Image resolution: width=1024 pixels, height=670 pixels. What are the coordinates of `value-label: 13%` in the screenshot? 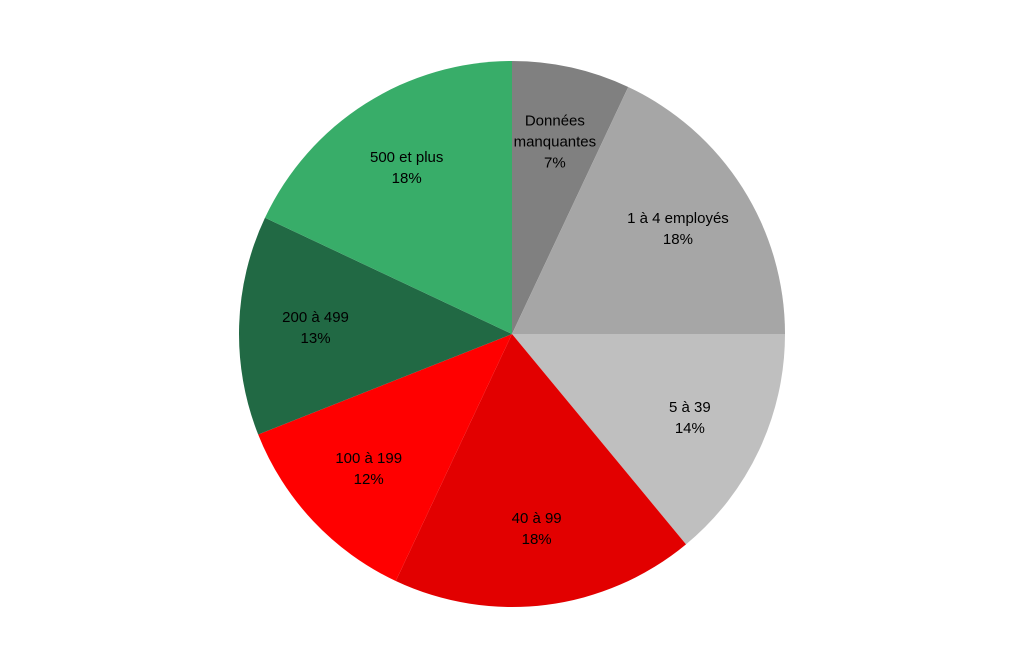 It's located at (315, 338).